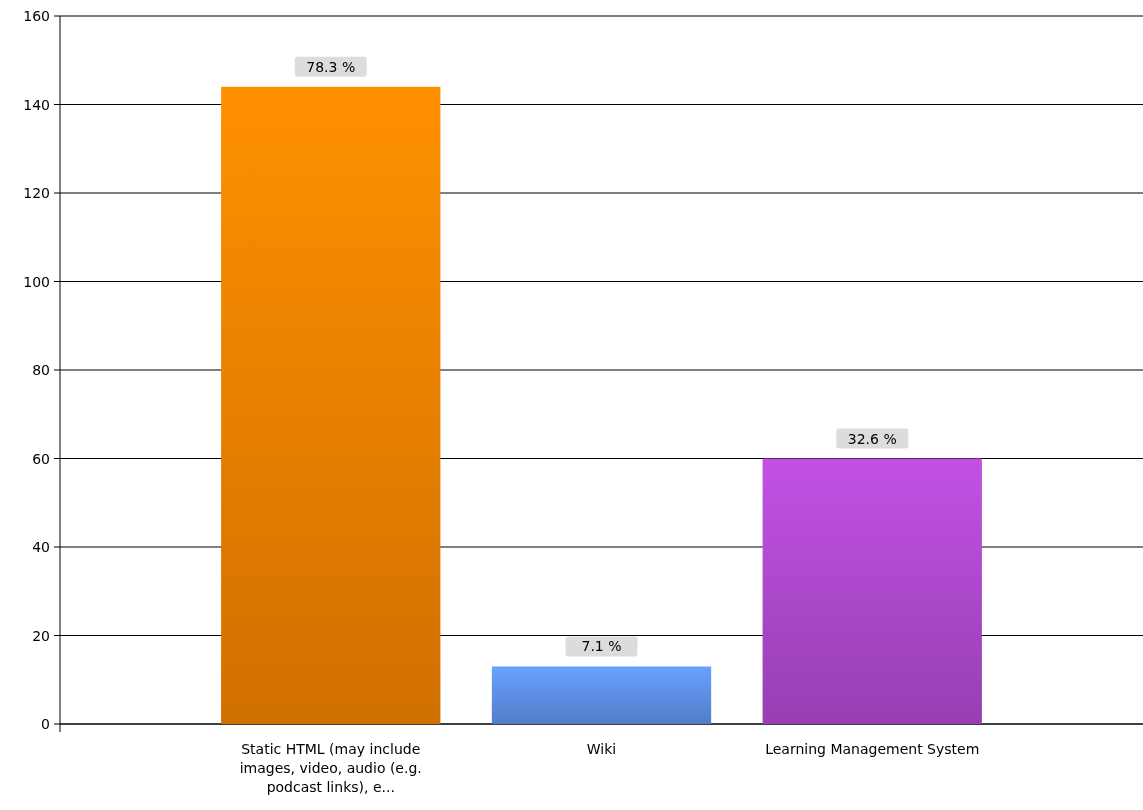 The image size is (1143, 810). I want to click on y-tick-label: 80, so click(41, 370).